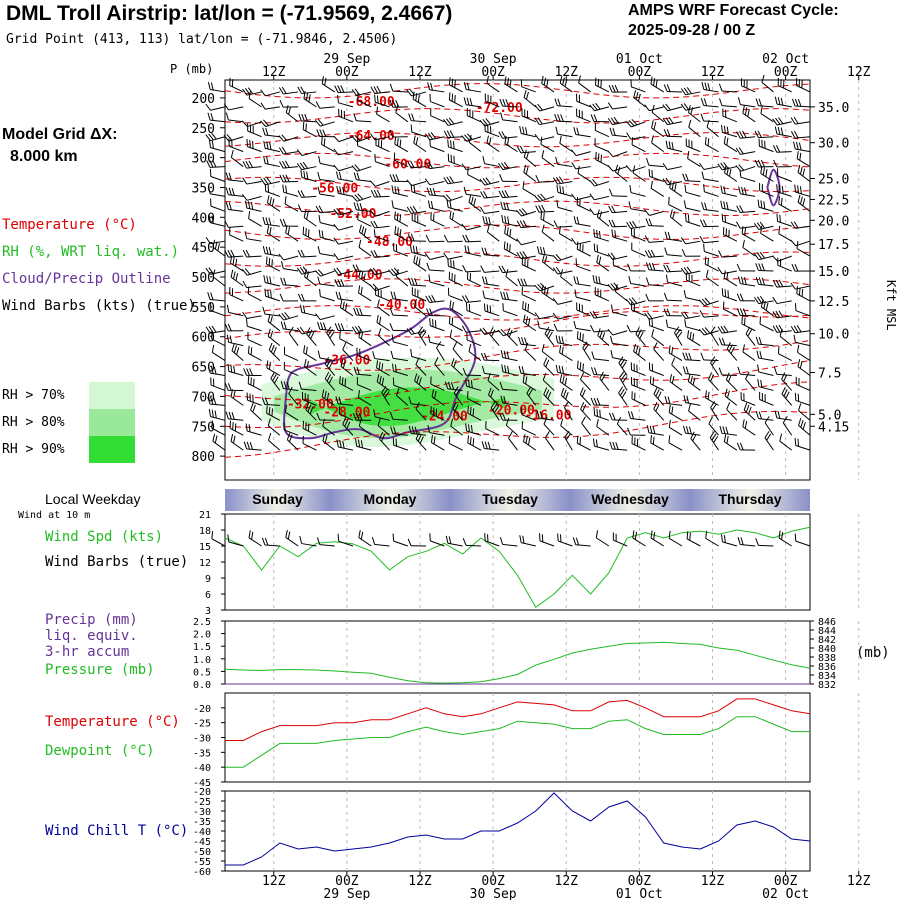 Image resolution: width=900 pixels, height=900 pixels. Describe the element at coordinates (346, 59) in the screenshot. I see `top-date-label: 29 Sep` at that location.